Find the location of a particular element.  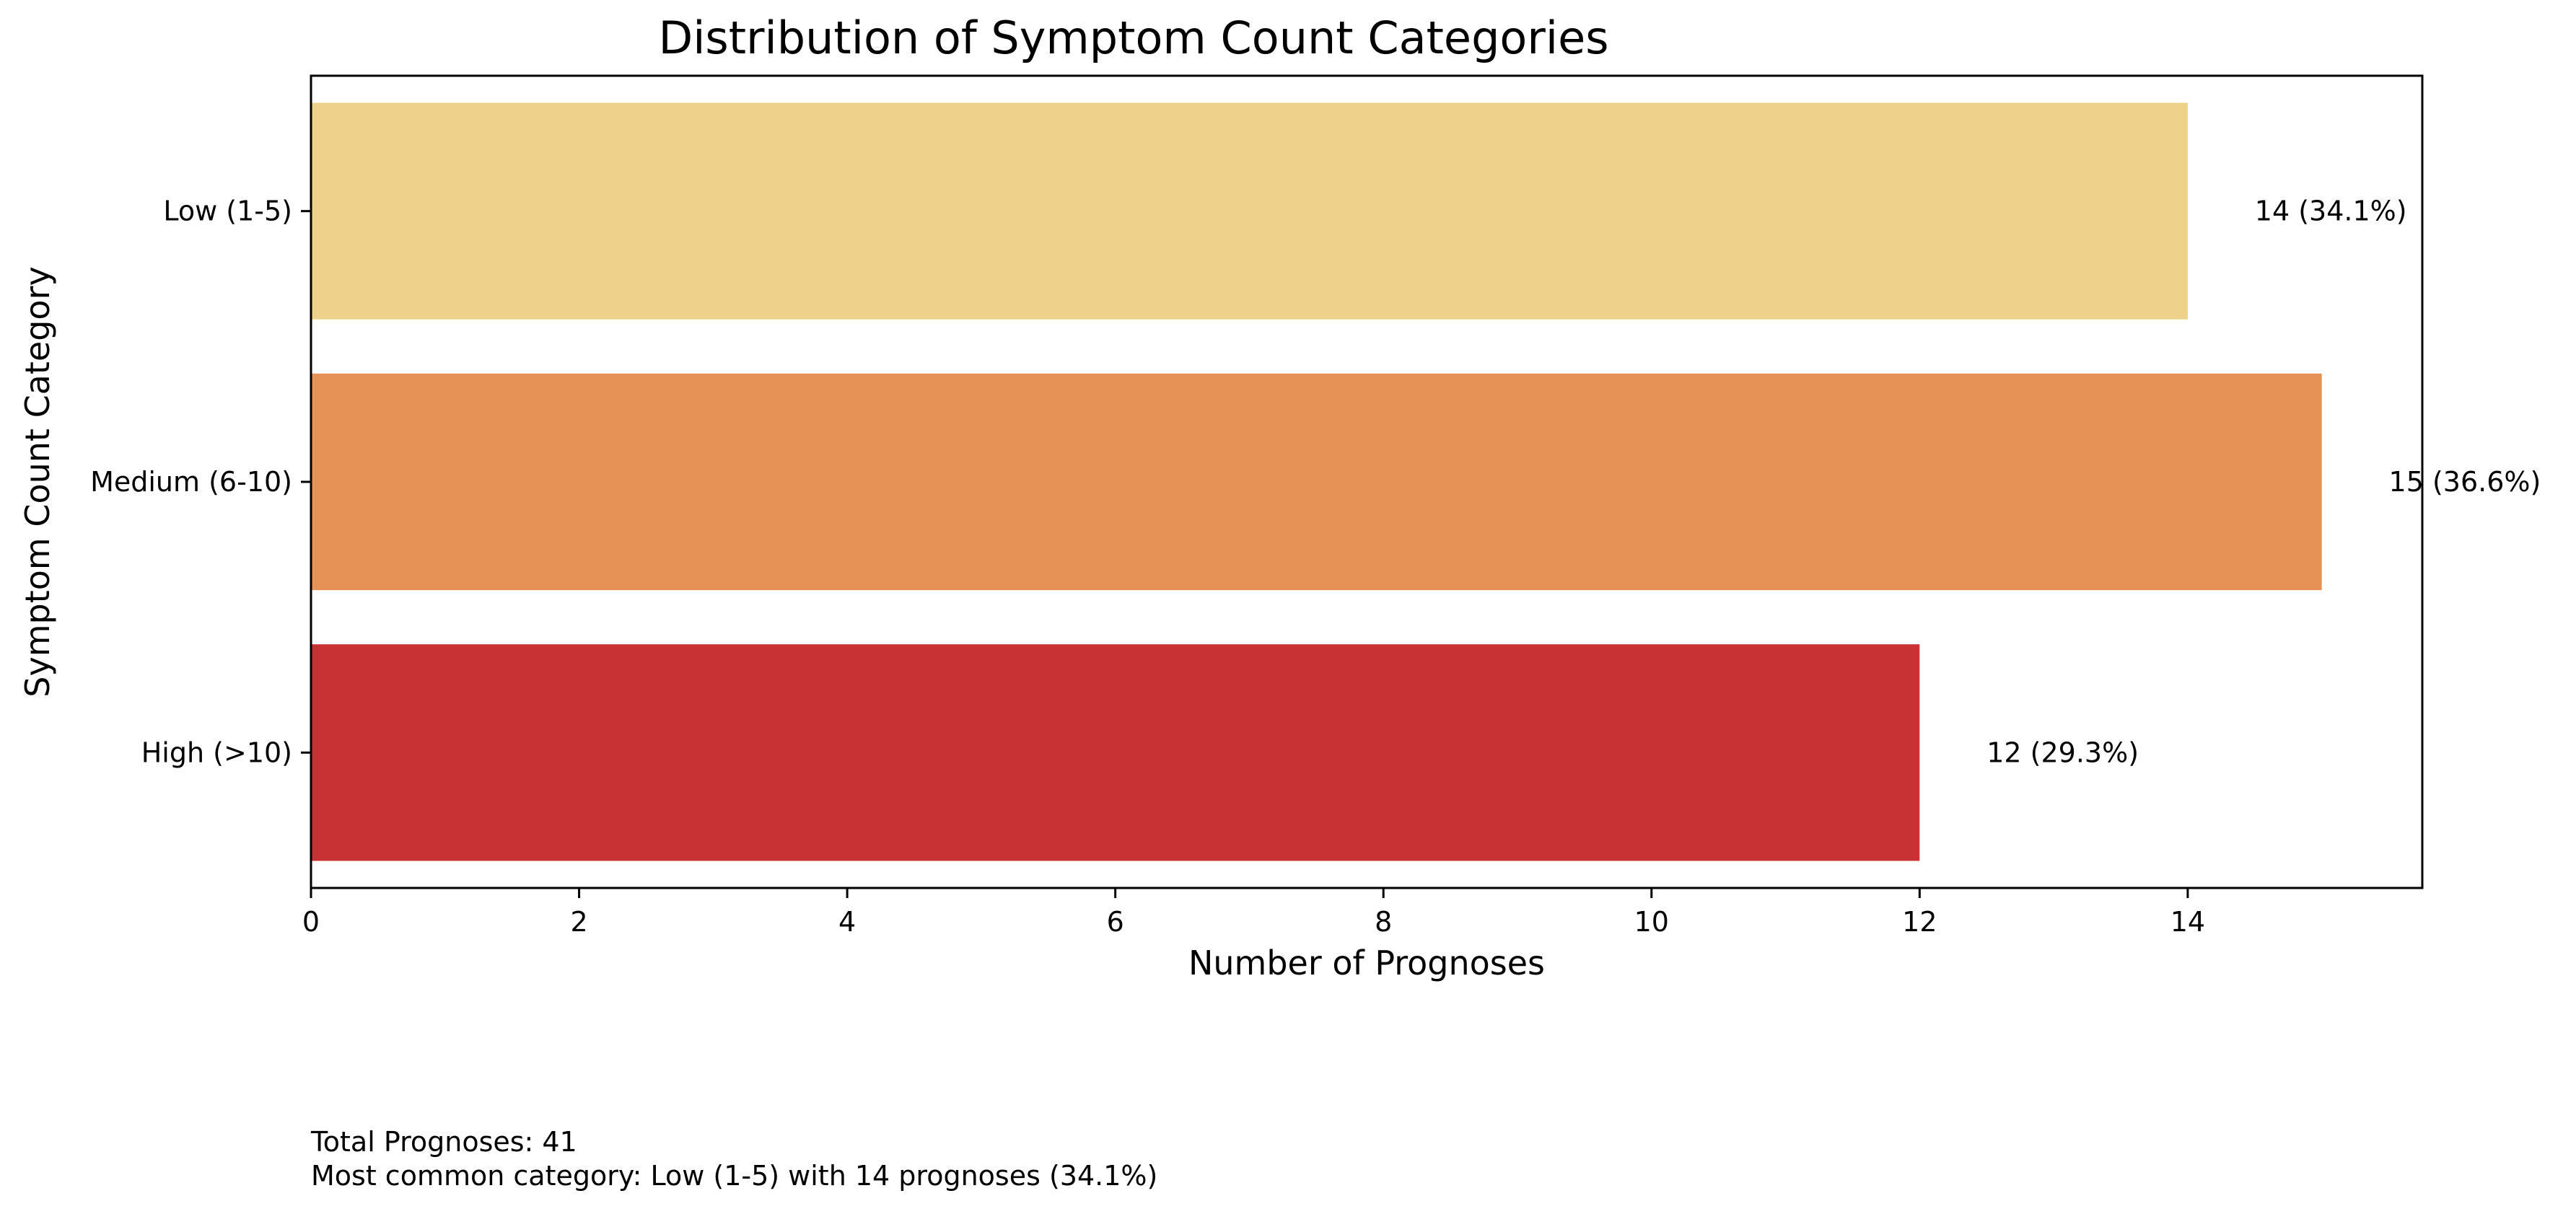

x-axis-label: Number of Prognoses is located at coordinates (1366, 963).